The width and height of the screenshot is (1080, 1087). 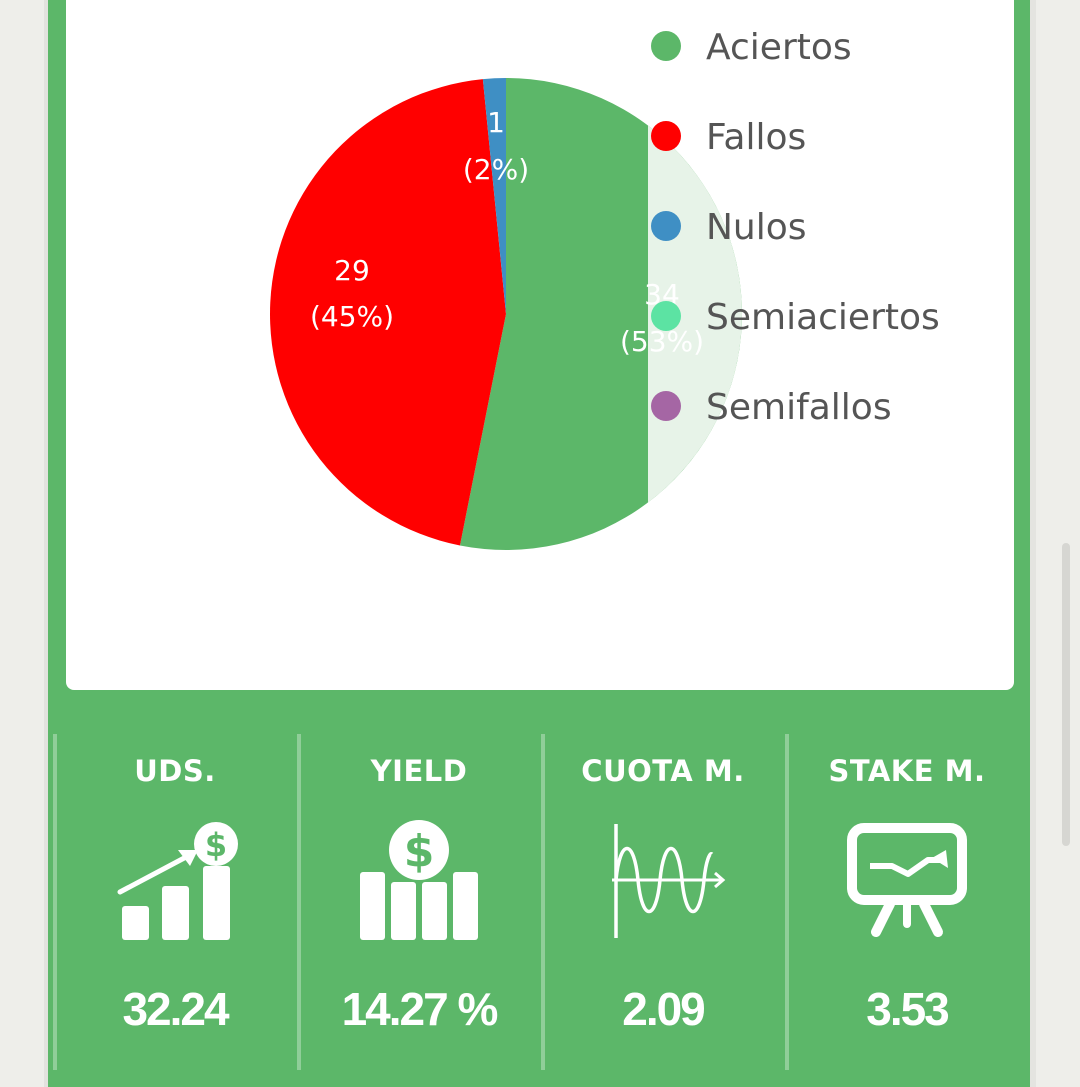 What do you see at coordinates (662, 341) in the screenshot?
I see `slice-percent-label: (53%)` at bounding box center [662, 341].